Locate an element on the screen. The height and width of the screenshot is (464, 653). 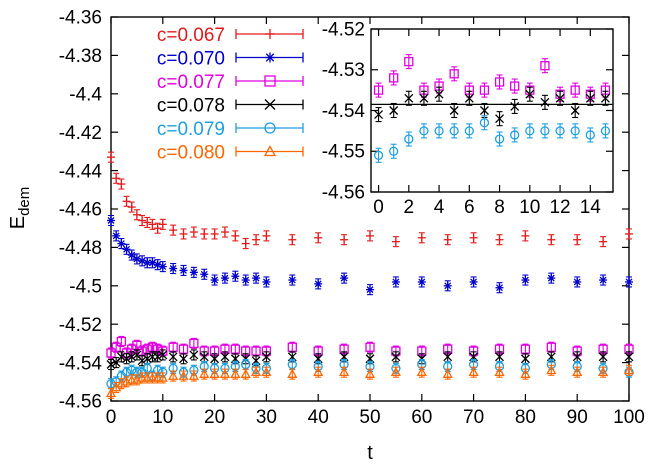
x-tick-label: 60 is located at coordinates (421, 417).